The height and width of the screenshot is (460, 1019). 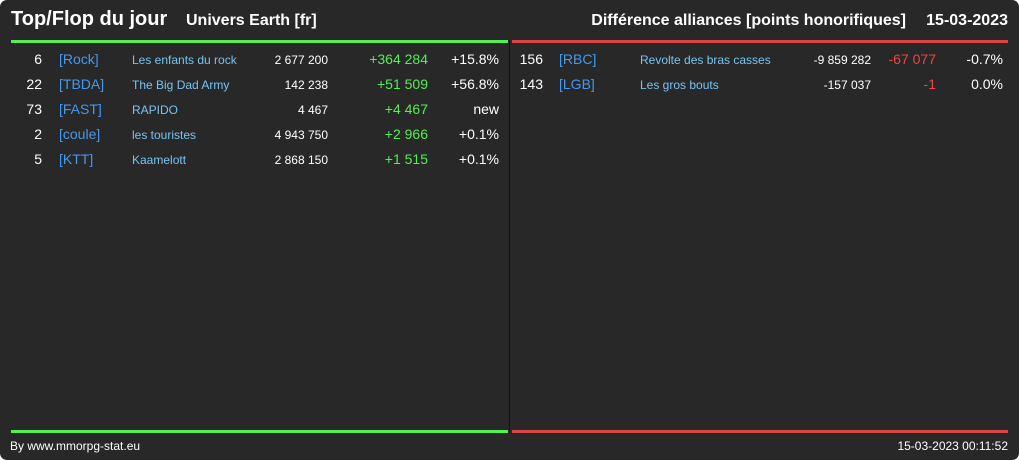 What do you see at coordinates (82, 84) in the screenshot?
I see `alliance-tag-link: [TBDA]` at bounding box center [82, 84].